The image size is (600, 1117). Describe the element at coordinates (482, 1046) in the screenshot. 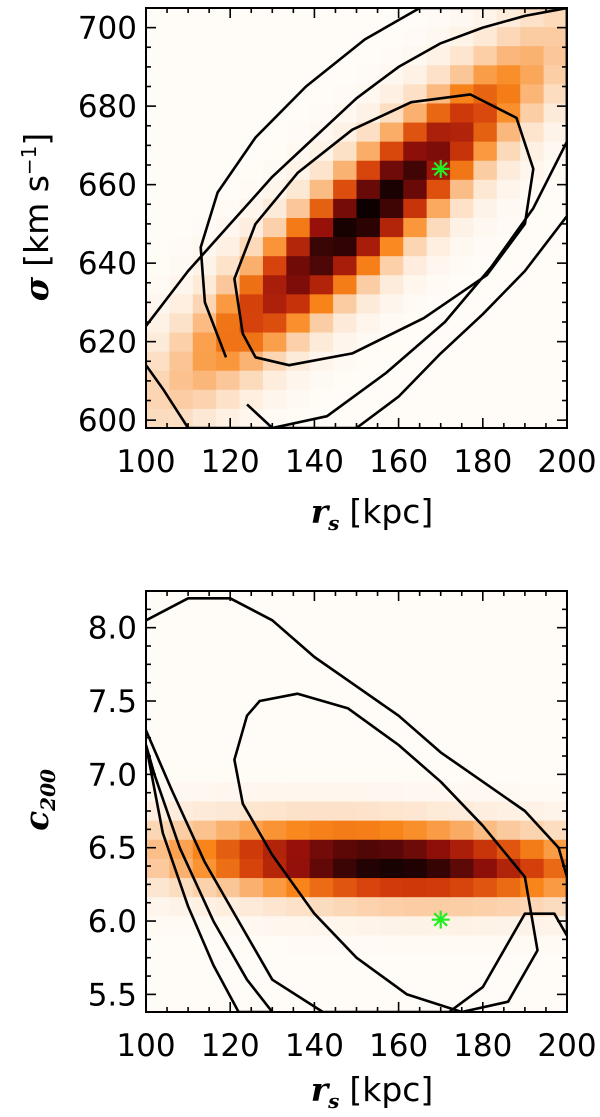

I see `x-tick-label: 180` at that location.